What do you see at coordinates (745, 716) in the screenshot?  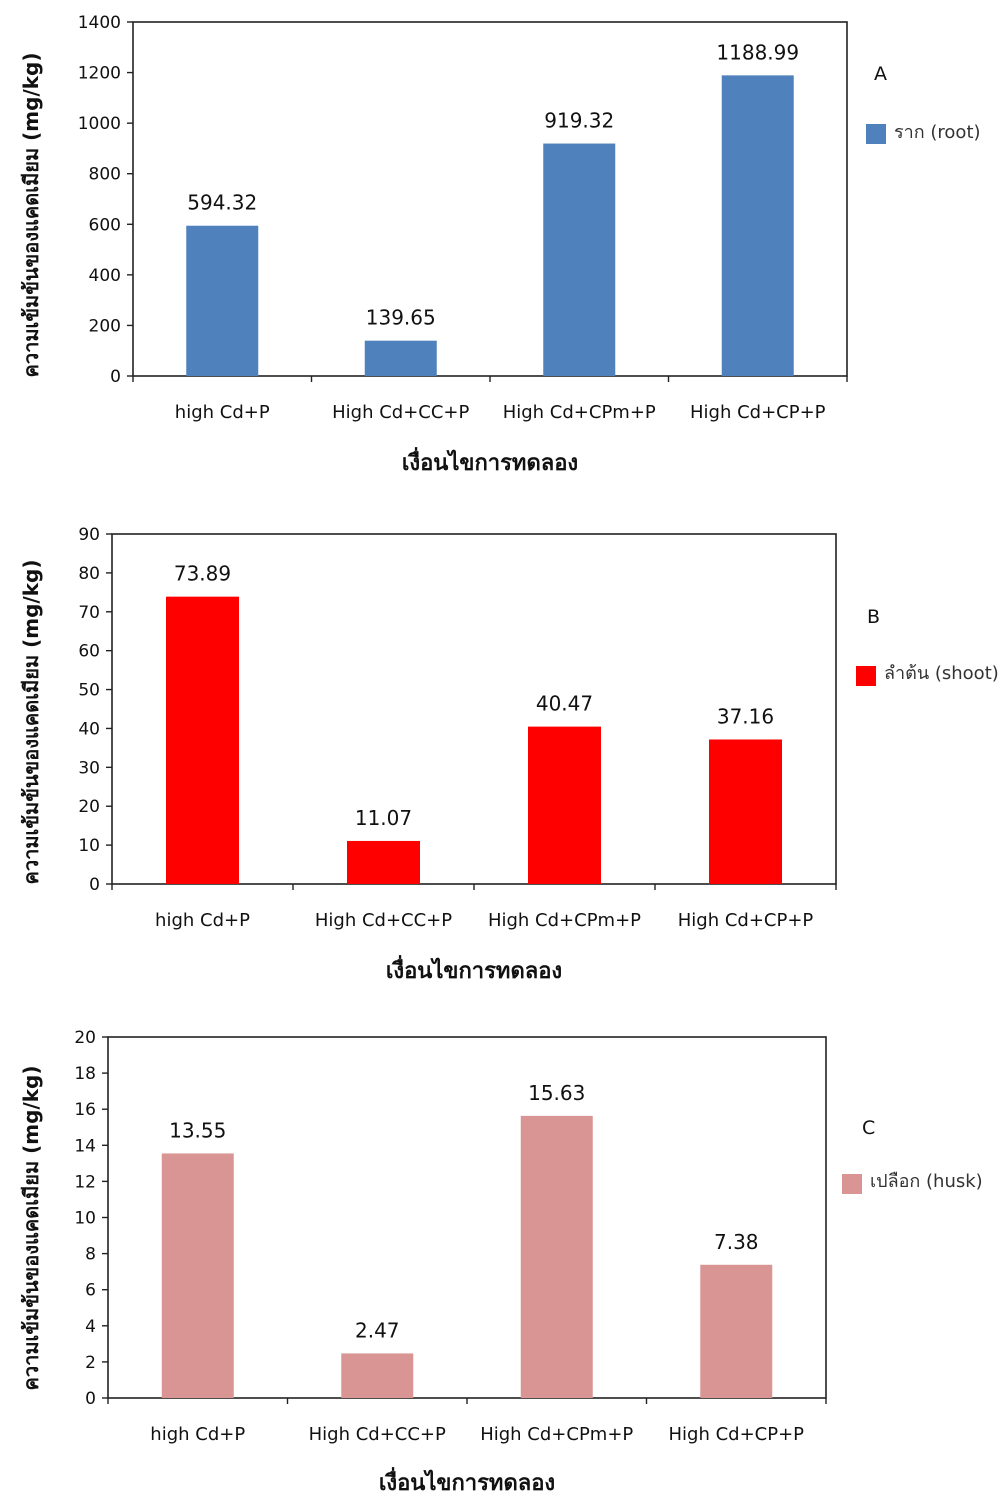 I see `bar-value-label: 37.16` at bounding box center [745, 716].